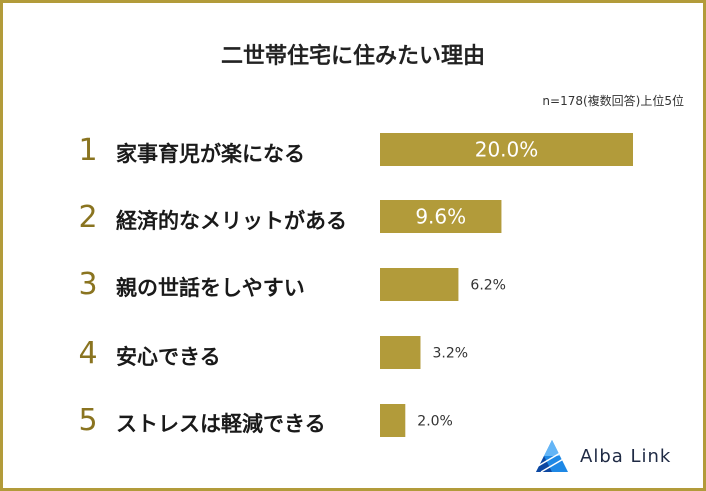 The image size is (706, 491). I want to click on value-label: 20.0%, so click(507, 150).